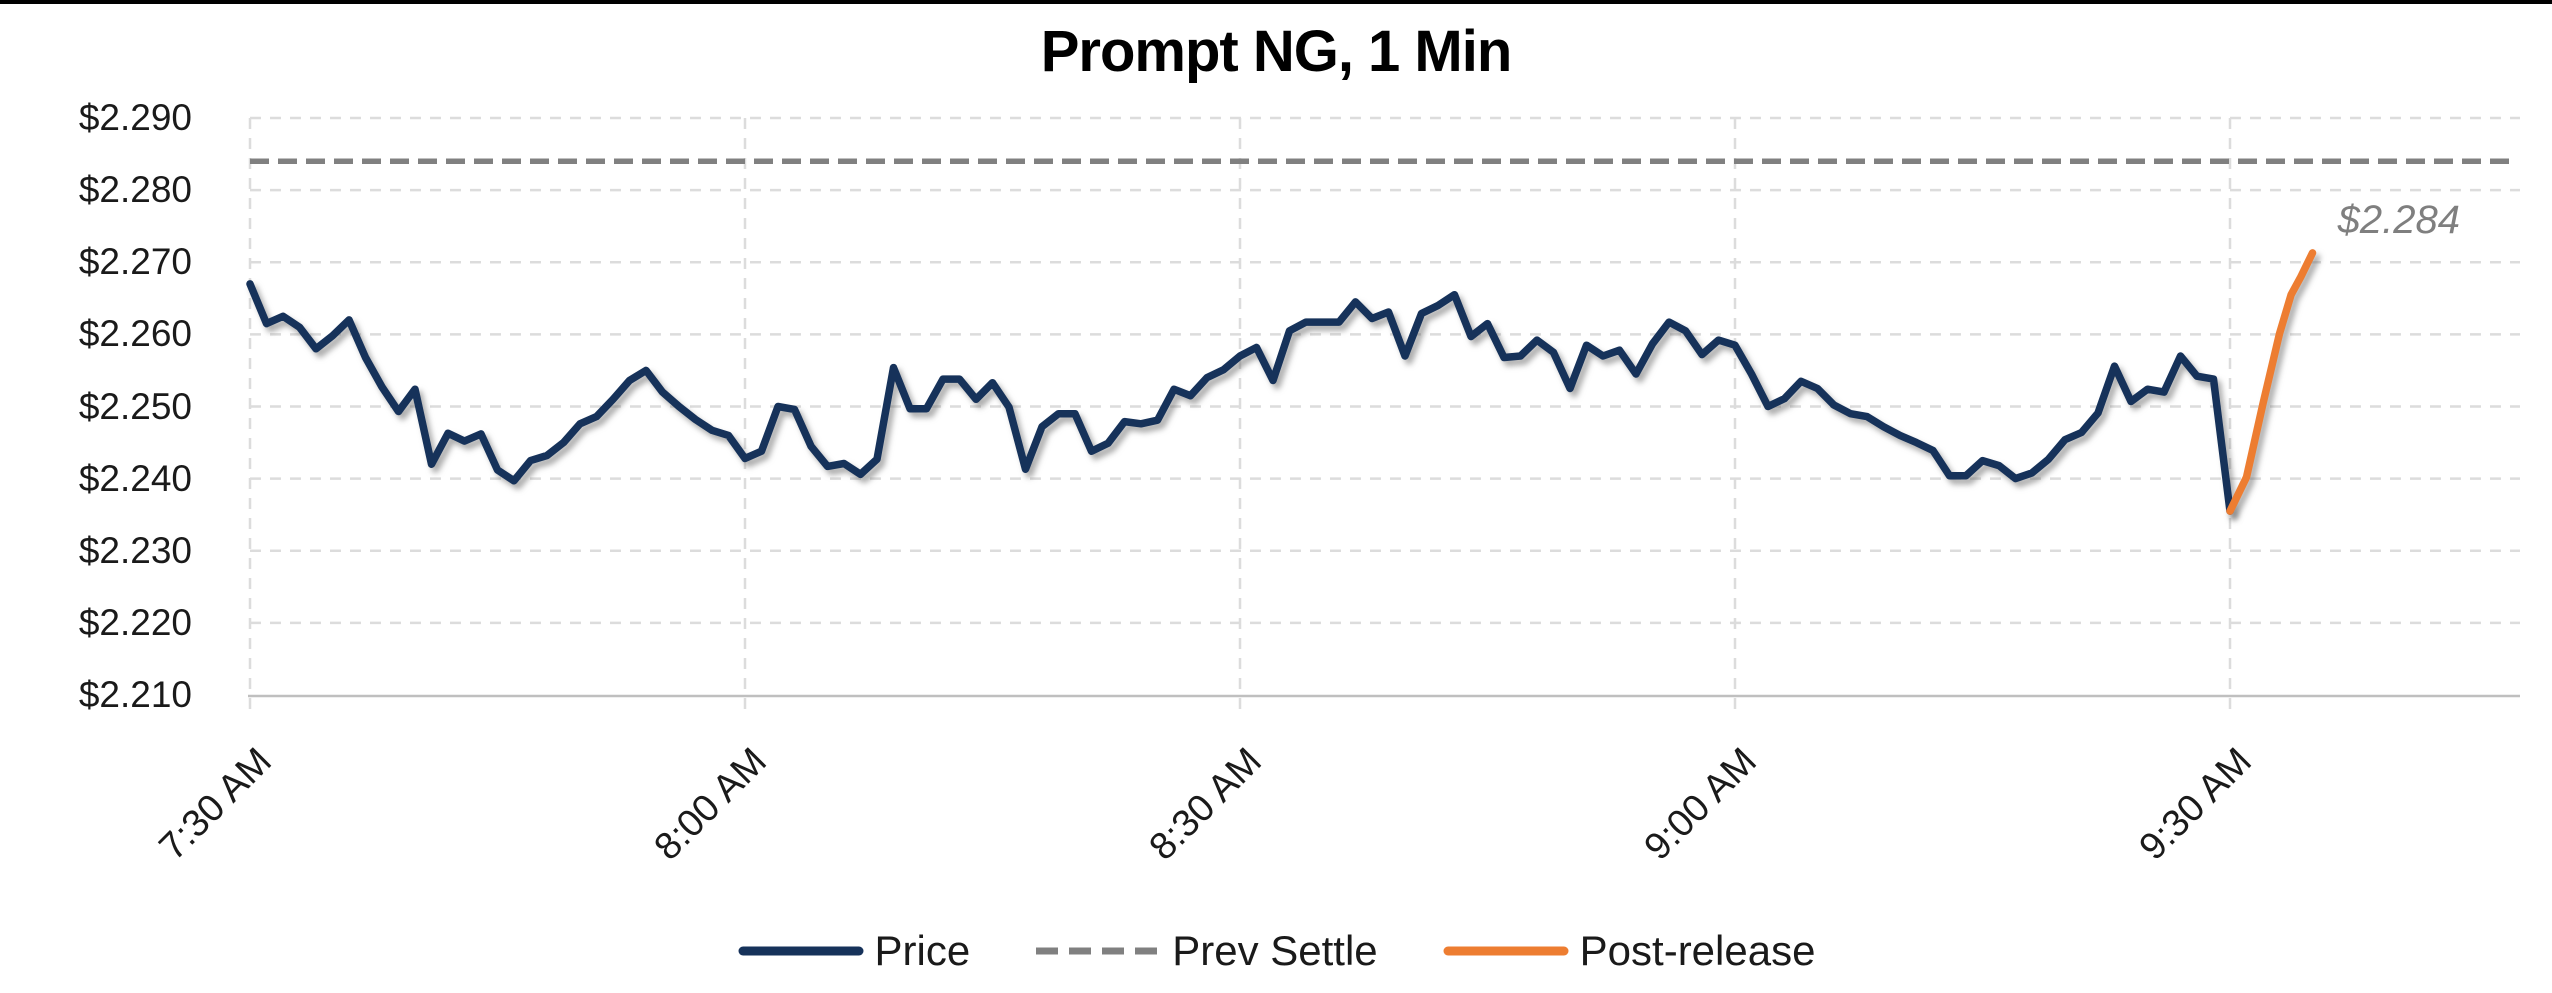  I want to click on legend-item-price: Price, so click(854, 951).